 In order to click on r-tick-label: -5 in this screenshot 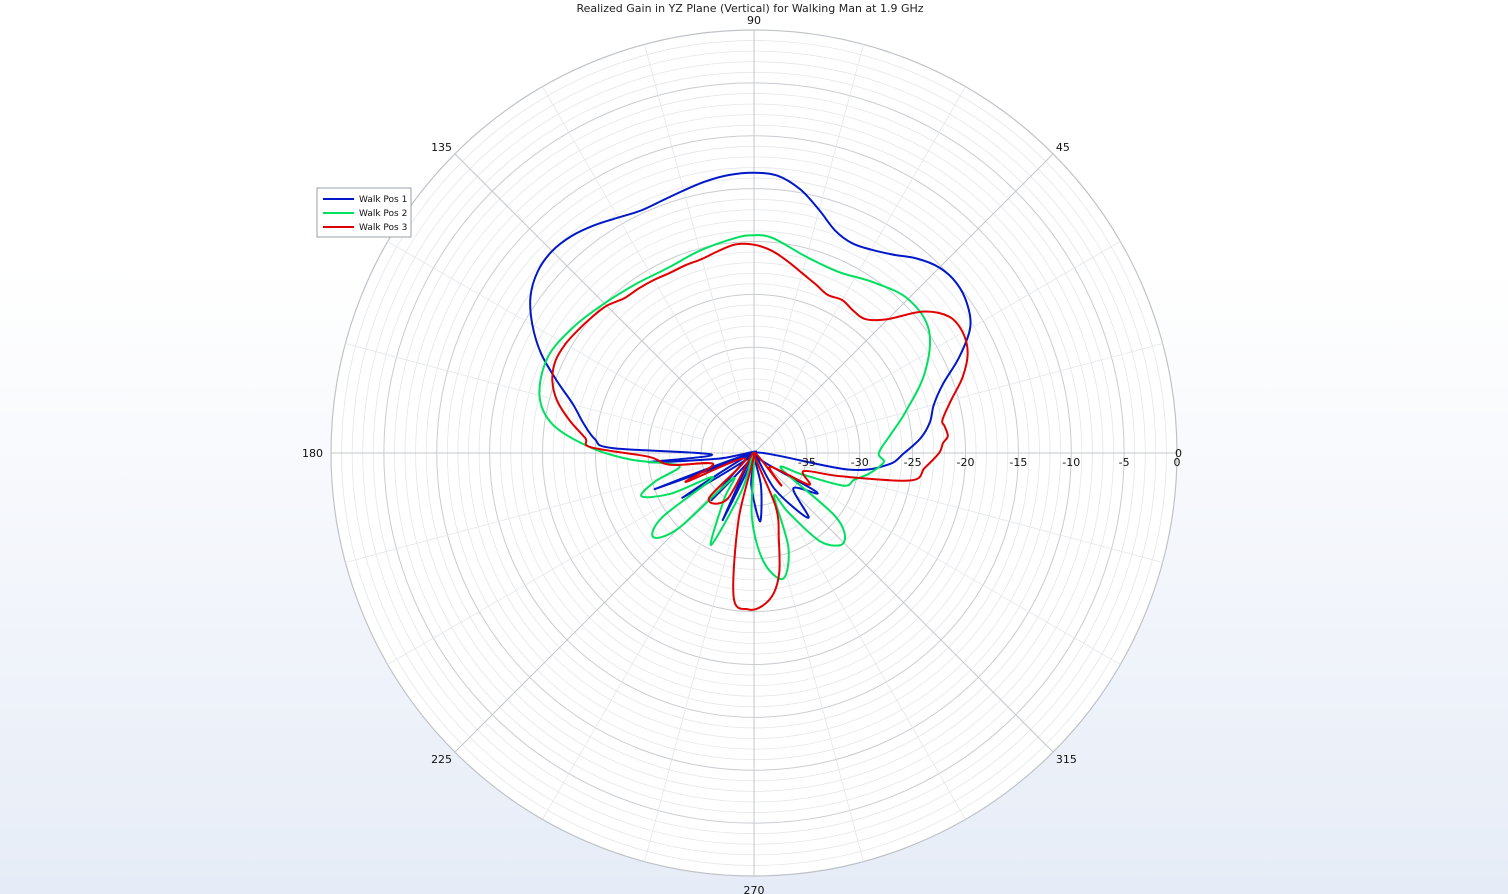, I will do `click(1124, 462)`.